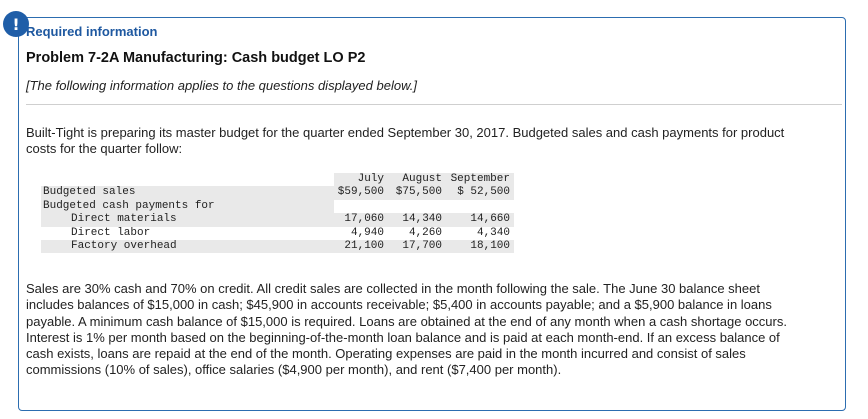  Describe the element at coordinates (361, 193) in the screenshot. I see `table-cell: $59,500` at that location.